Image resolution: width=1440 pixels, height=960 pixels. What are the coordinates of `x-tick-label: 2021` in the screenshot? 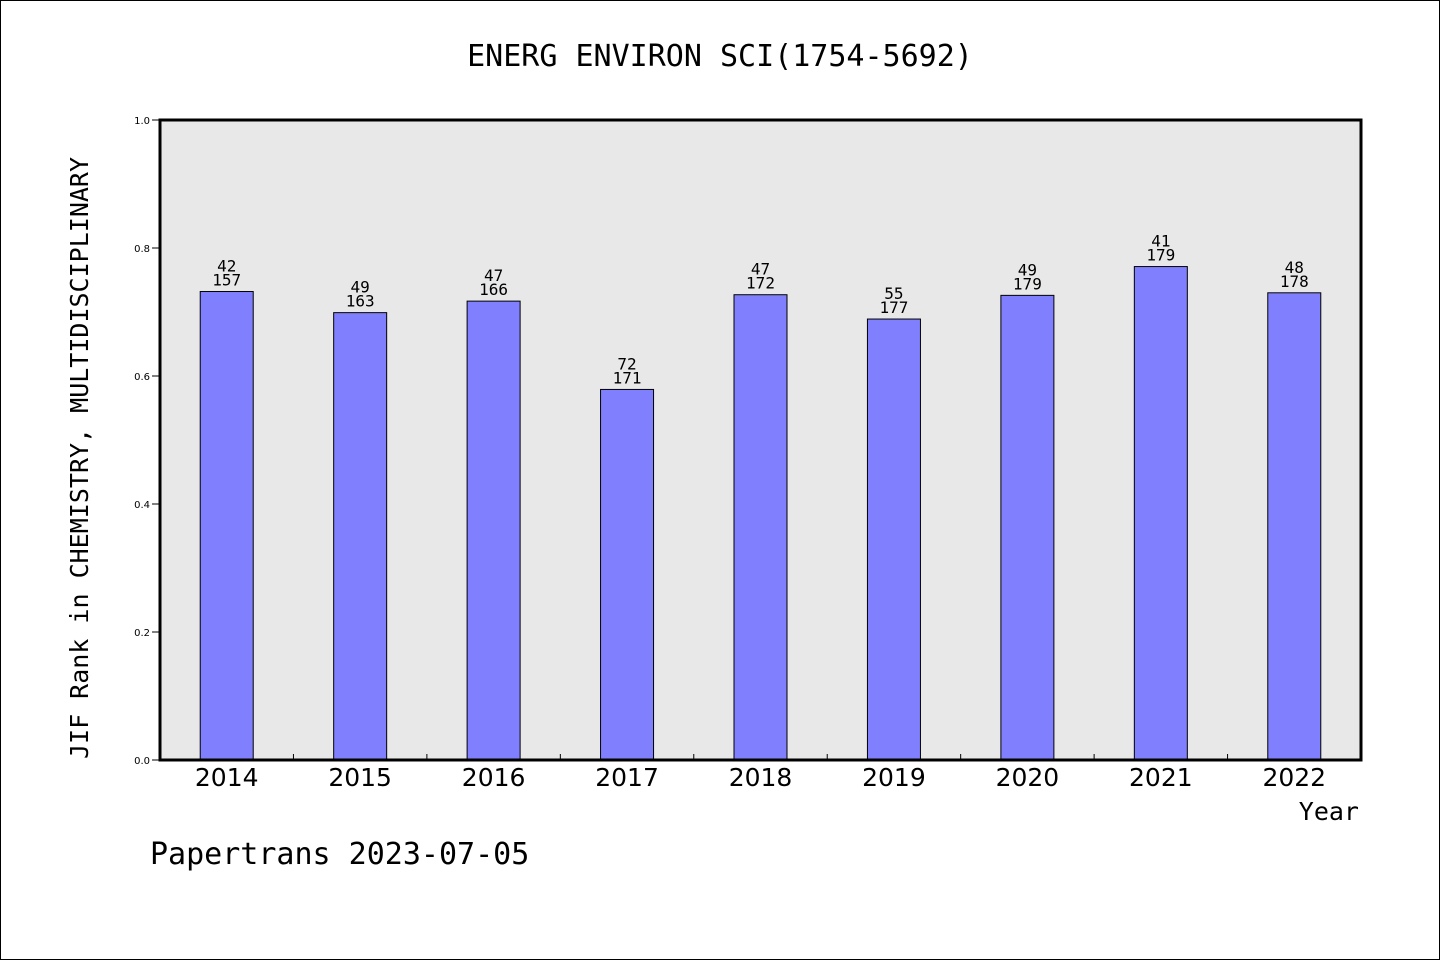 It's located at (1161, 777).